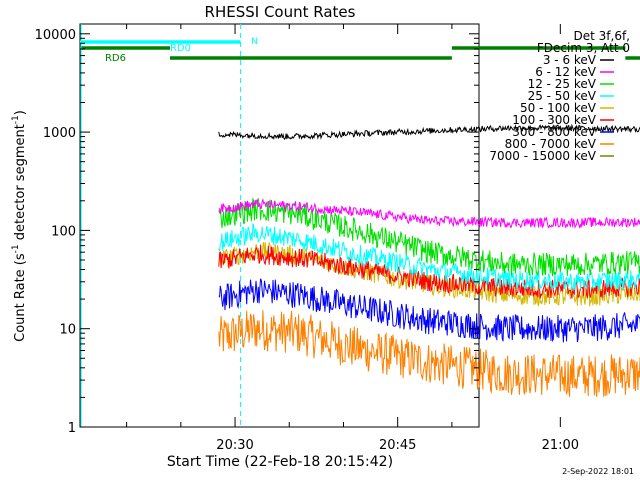 The image size is (640, 480). What do you see at coordinates (360, 50) in the screenshot?
I see `flag-bars: RD0 RD6 N` at bounding box center [360, 50].